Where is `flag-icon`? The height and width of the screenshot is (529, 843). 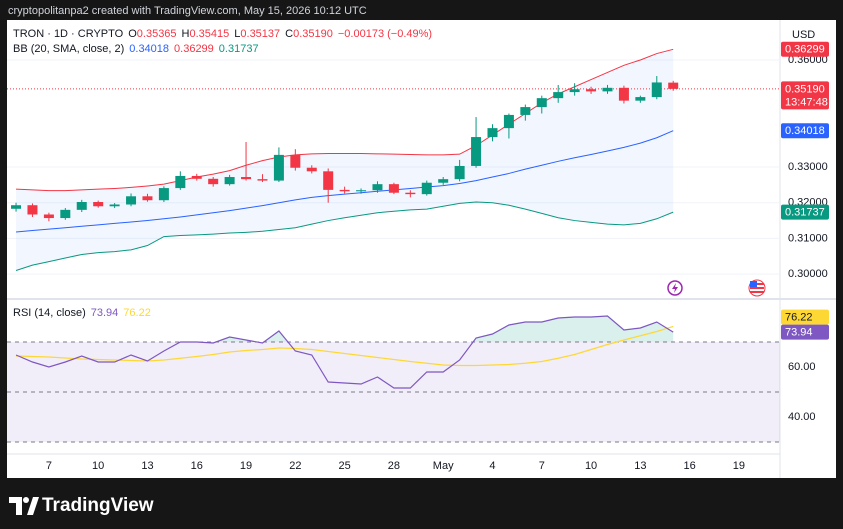
flag-icon is located at coordinates (757, 288).